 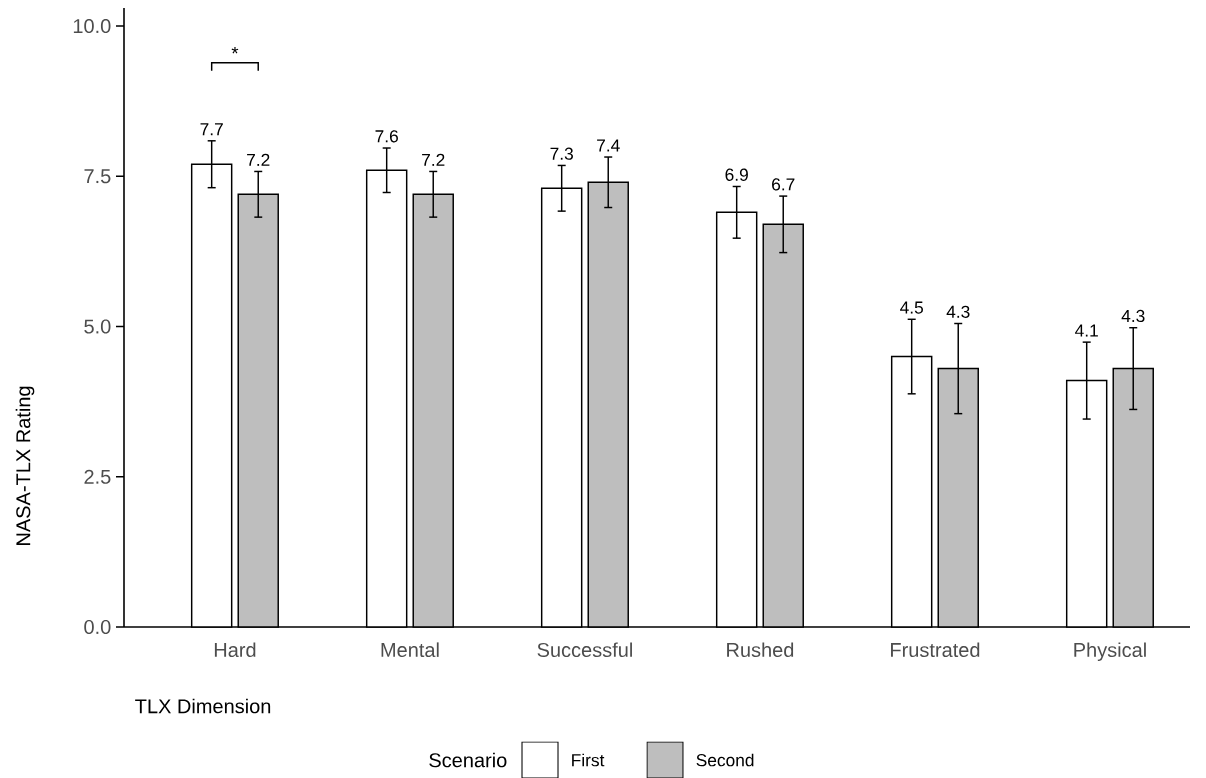 I want to click on data-label: 7.4, so click(x=608, y=145).